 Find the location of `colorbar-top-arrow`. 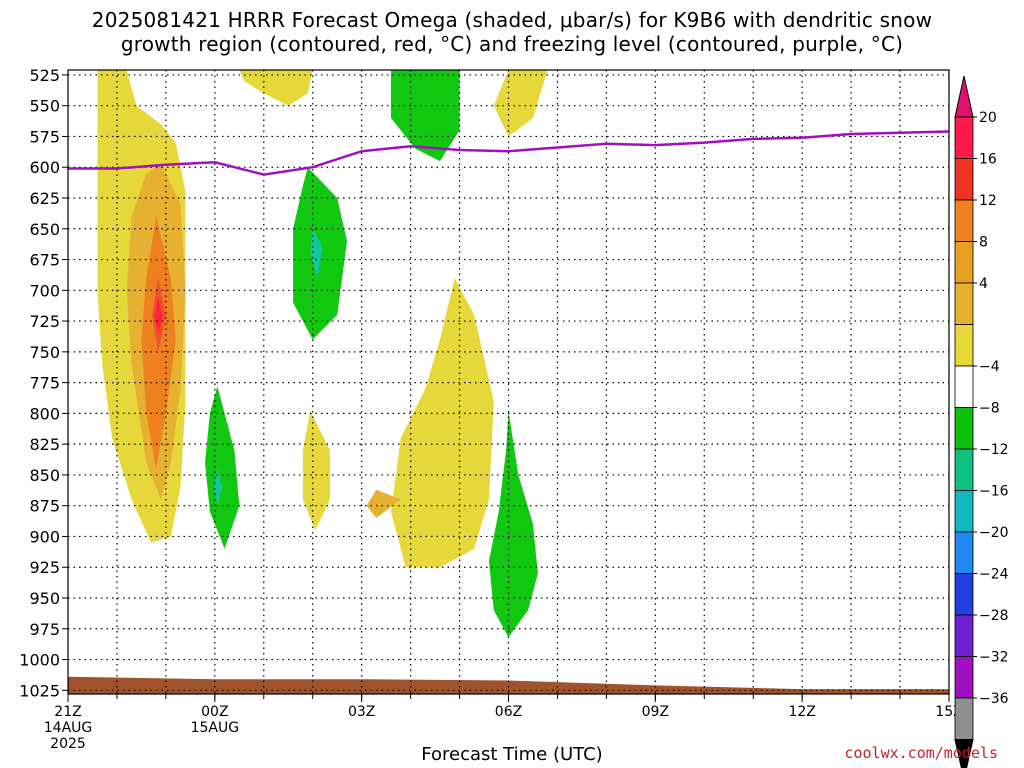

colorbar-top-arrow is located at coordinates (964, 96).